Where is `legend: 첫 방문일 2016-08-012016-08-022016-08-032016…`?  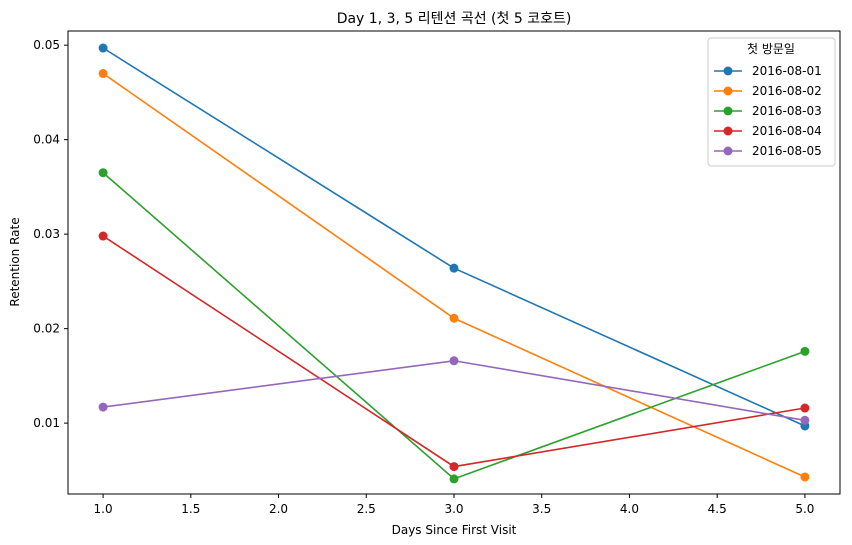
legend: 첫 방문일 2016-08-012016-08-022016-08-032016… is located at coordinates (771, 102).